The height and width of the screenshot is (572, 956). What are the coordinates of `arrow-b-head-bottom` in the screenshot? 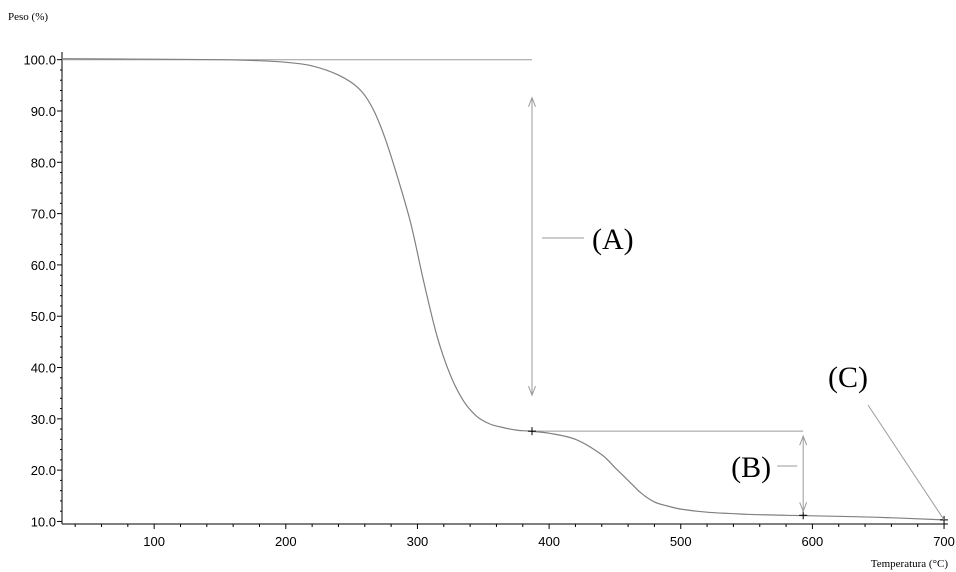 It's located at (803, 507).